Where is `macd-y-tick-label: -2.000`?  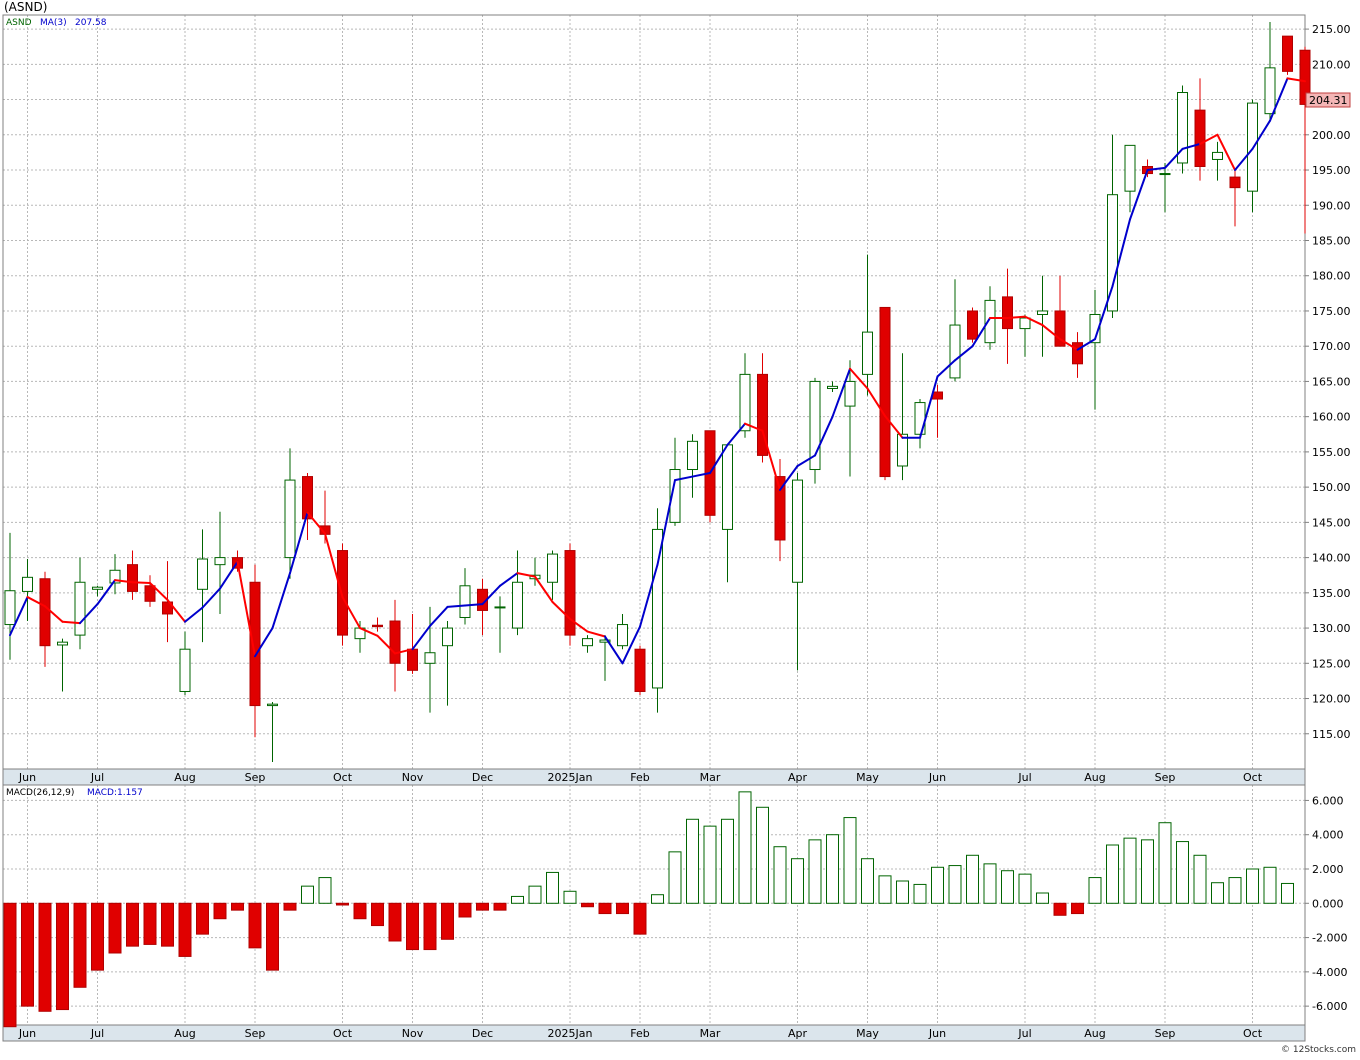 macd-y-tick-label: -2.000 is located at coordinates (1329, 938).